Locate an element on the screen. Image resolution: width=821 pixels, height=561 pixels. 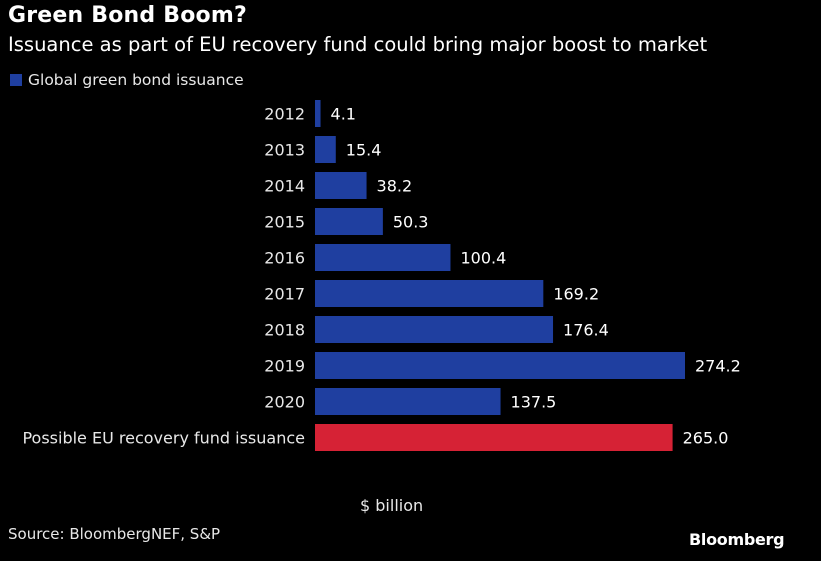
bar-2015 is located at coordinates (349, 221).